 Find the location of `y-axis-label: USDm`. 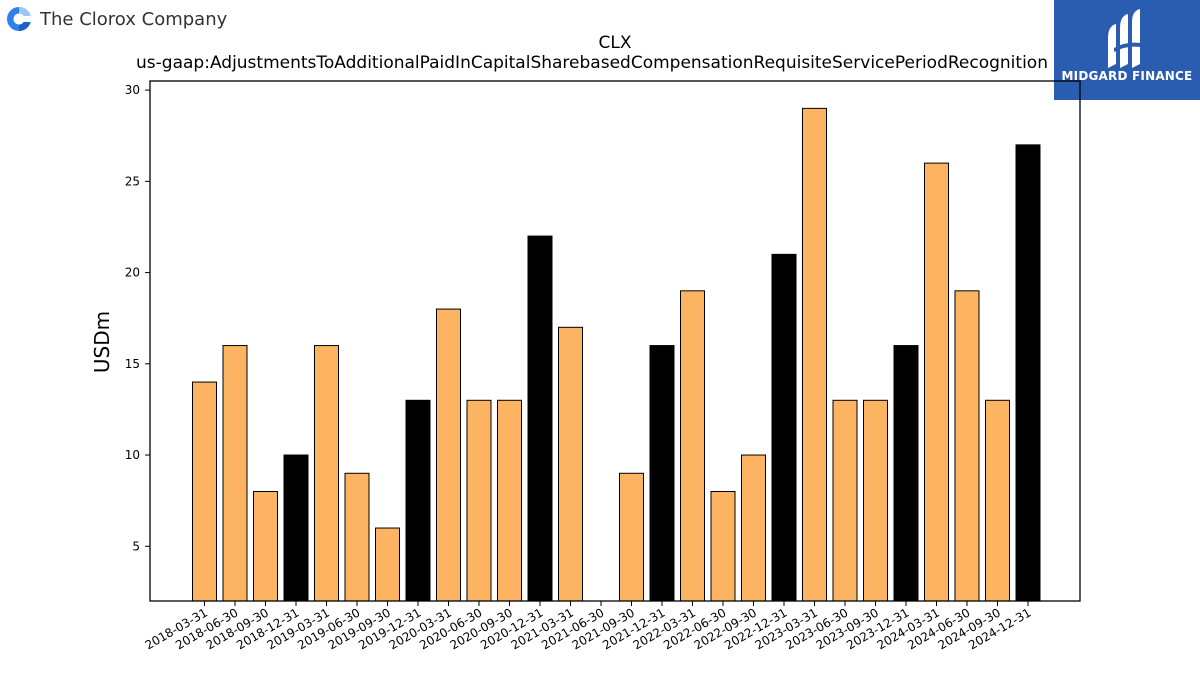

y-axis-label: USDm is located at coordinates (102, 342).